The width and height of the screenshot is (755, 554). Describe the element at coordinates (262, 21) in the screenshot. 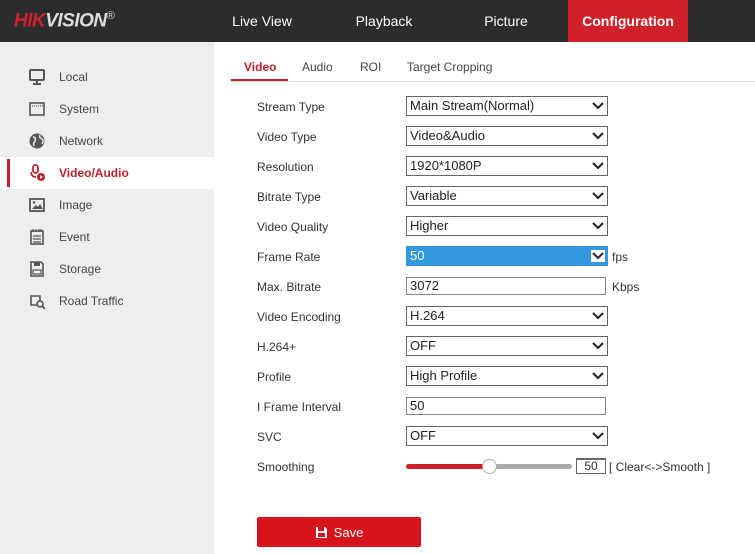

I see `nav-live-view: Live View` at that location.